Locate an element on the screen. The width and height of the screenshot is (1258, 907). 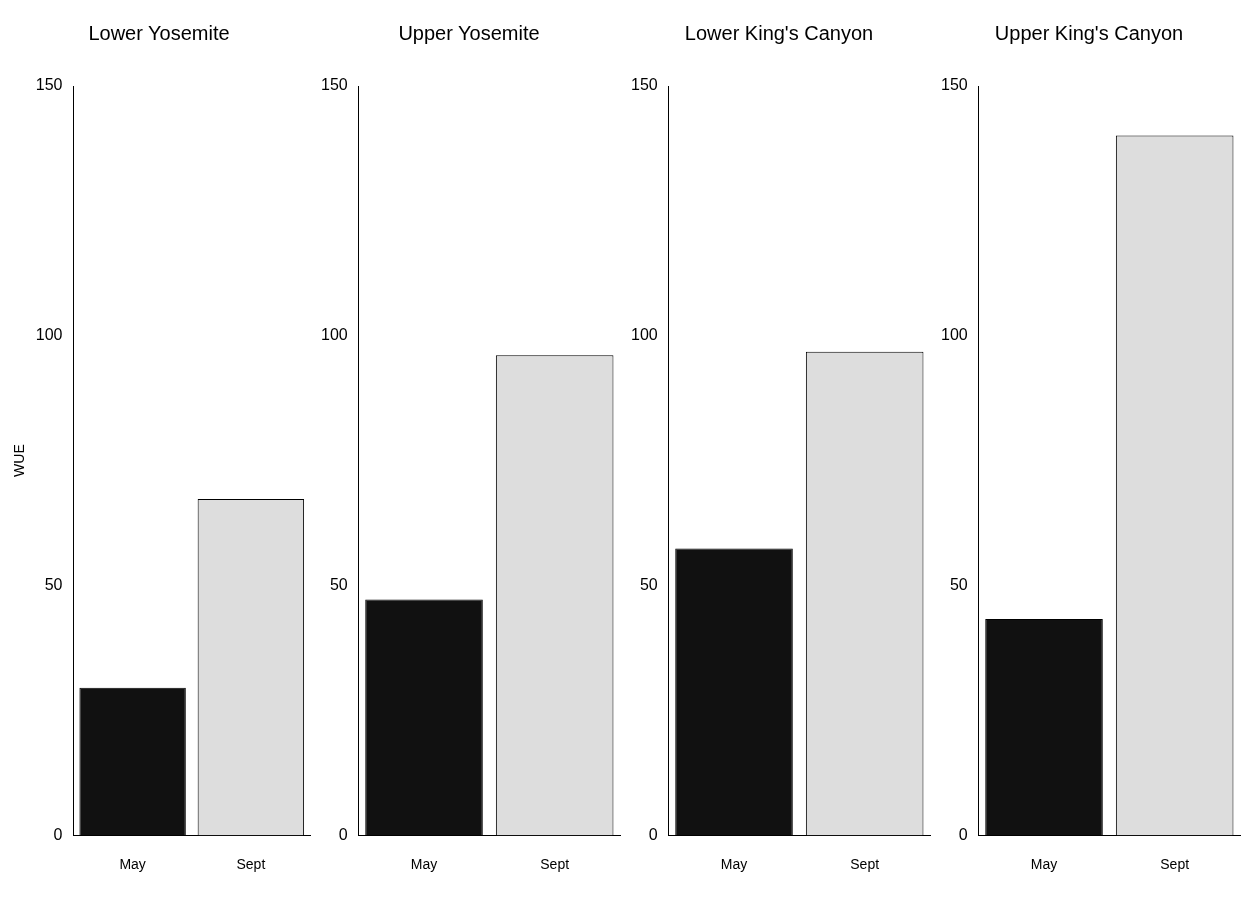
chart-title: Lower King's Canyon is located at coordinates (779, 32).